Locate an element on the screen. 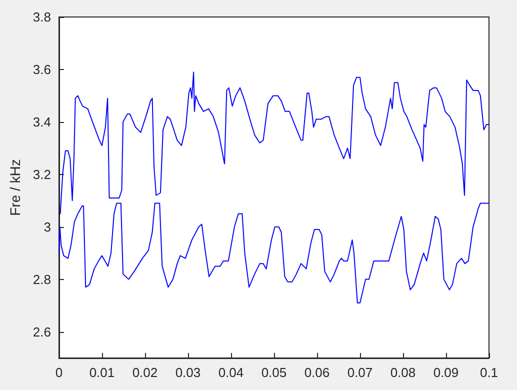  x-tick-label: 0.08 is located at coordinates (403, 372).